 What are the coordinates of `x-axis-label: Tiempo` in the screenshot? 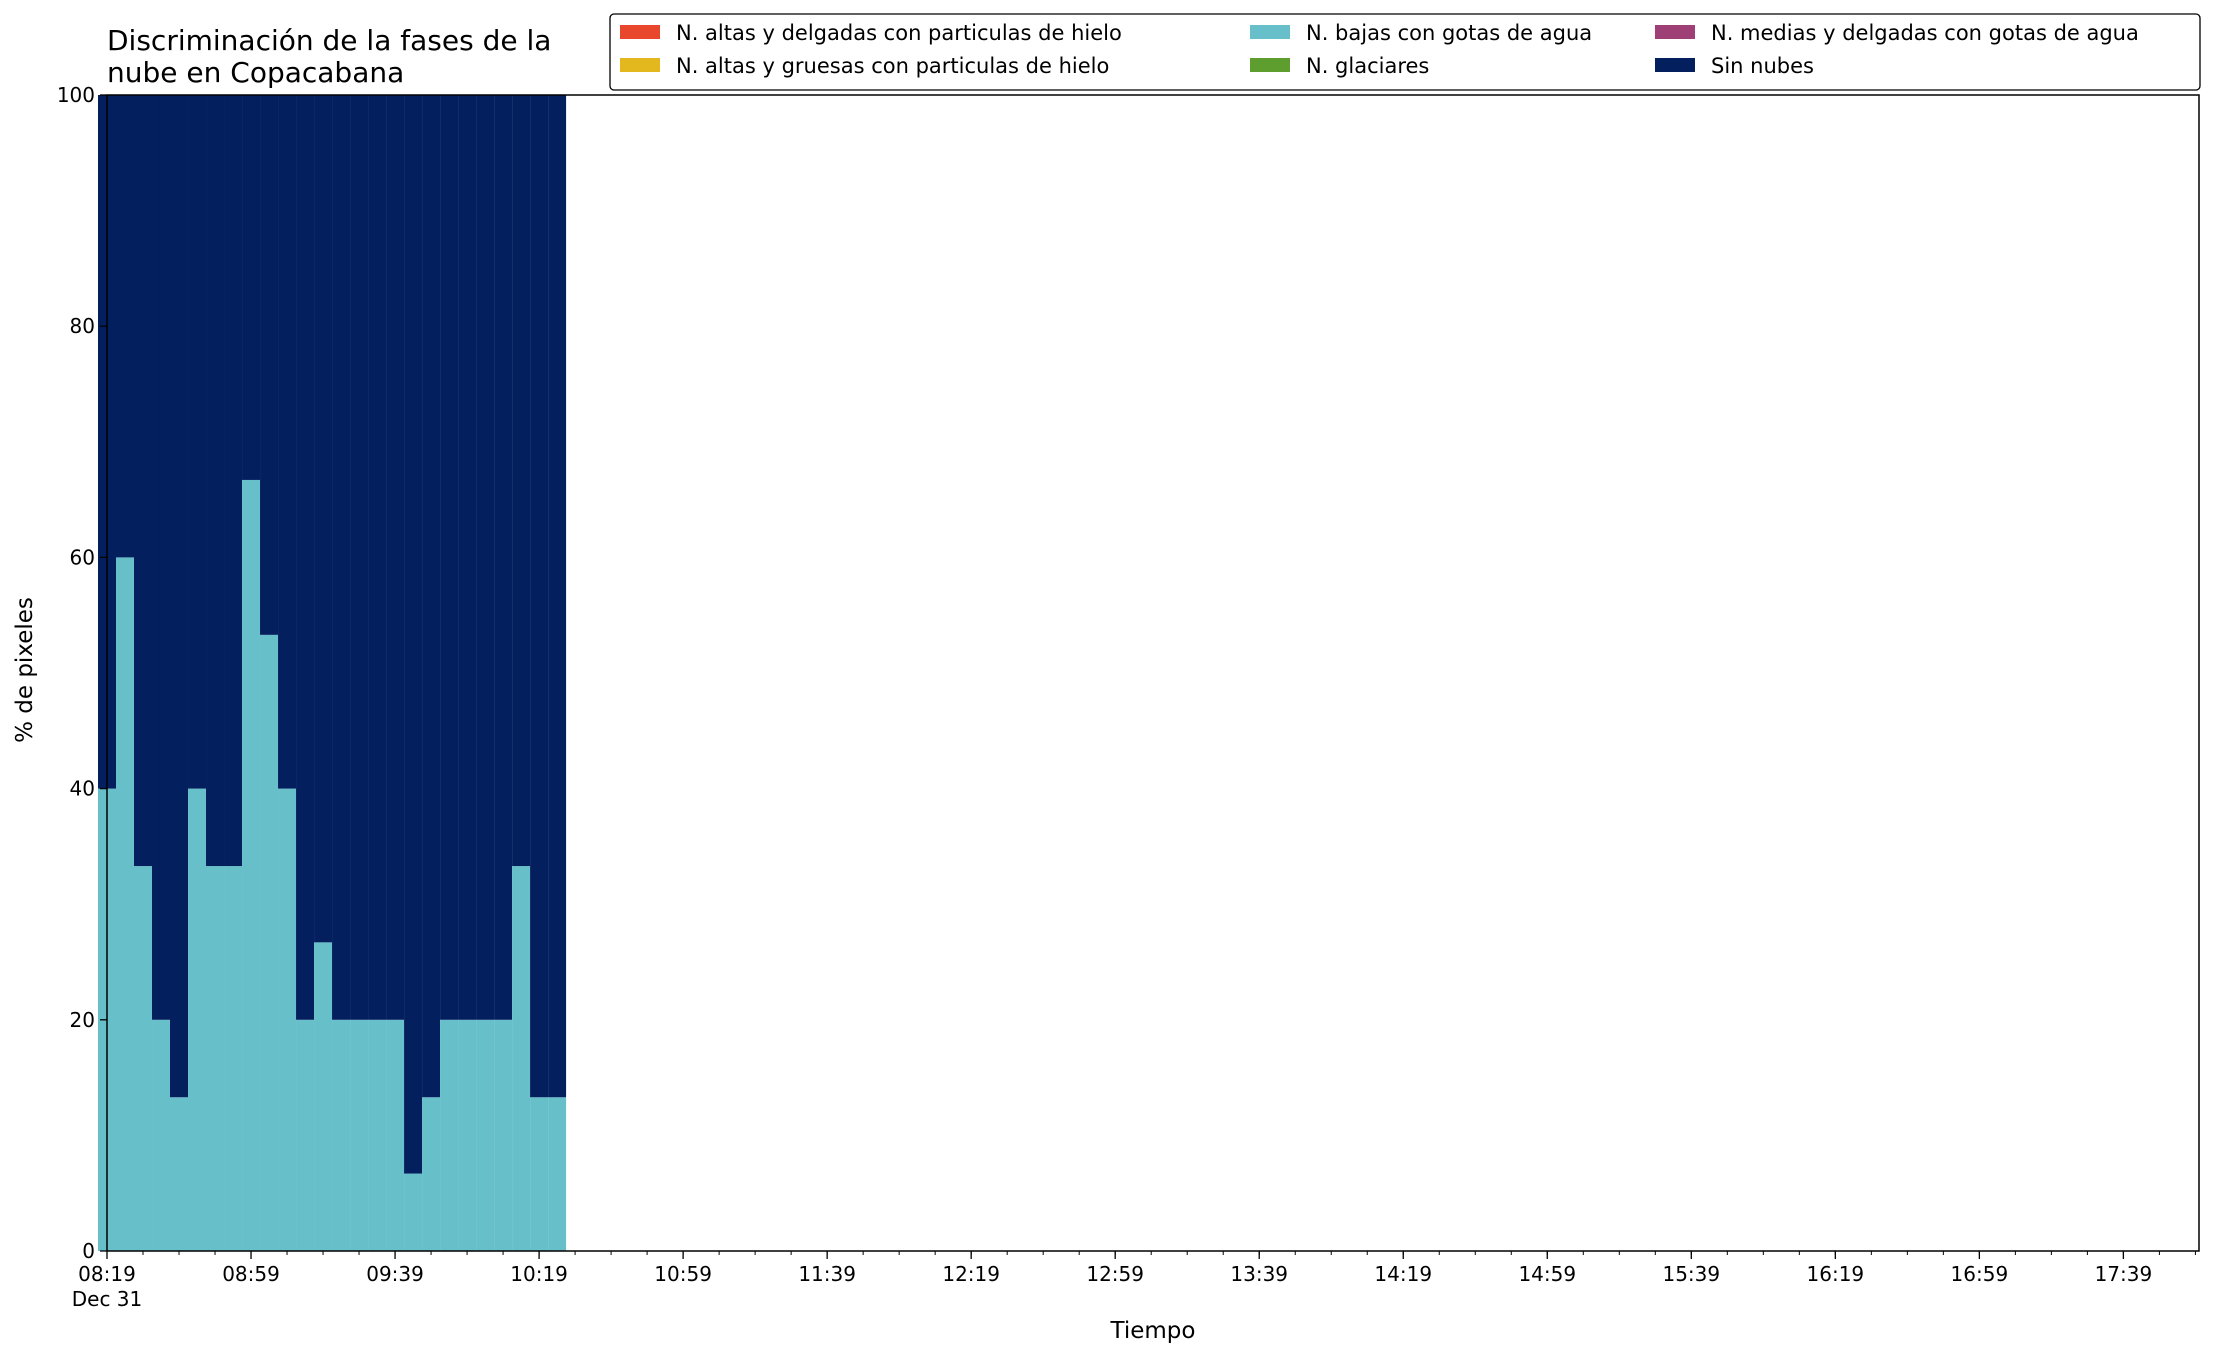 It's located at (1153, 1331).